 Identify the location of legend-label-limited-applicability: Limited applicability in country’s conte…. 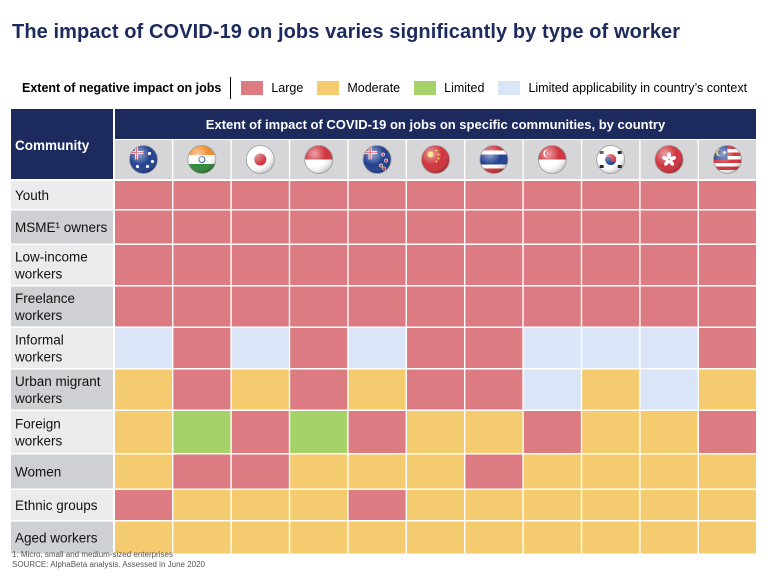
(638, 88).